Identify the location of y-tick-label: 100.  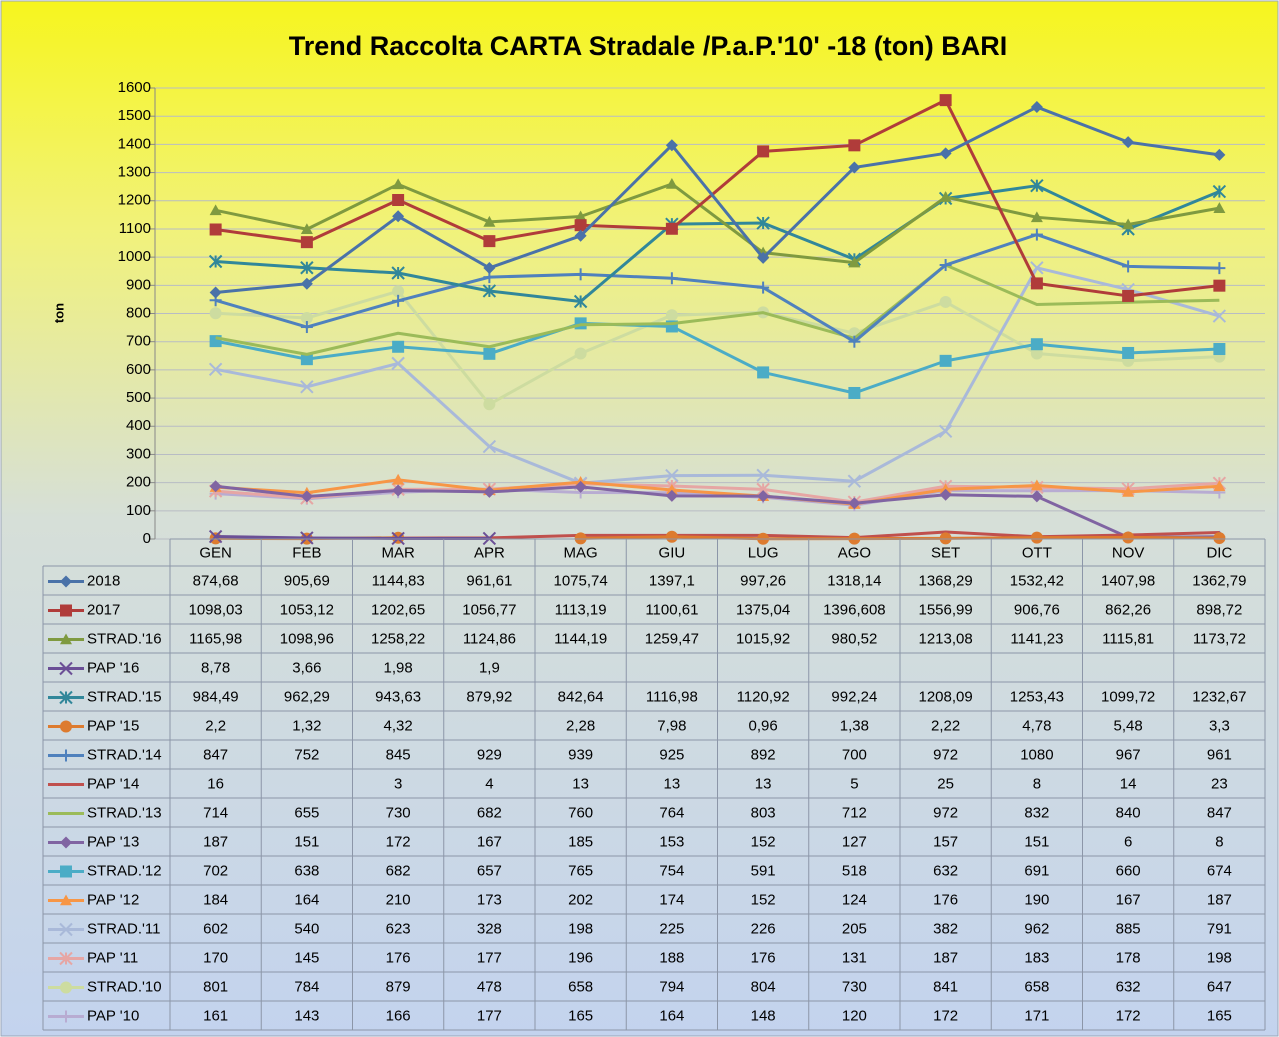
(138, 510).